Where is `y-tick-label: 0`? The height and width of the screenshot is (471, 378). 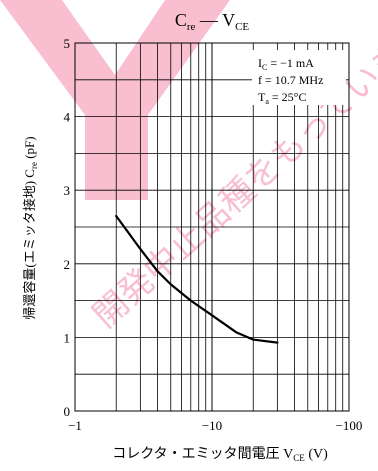 y-tick-label: 0 is located at coordinates (67, 411).